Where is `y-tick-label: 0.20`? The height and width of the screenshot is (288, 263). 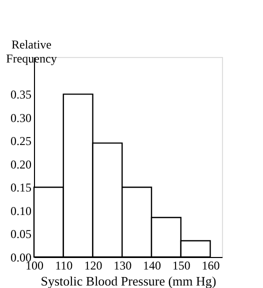 y-tick-label: 0.20 is located at coordinates (21, 164).